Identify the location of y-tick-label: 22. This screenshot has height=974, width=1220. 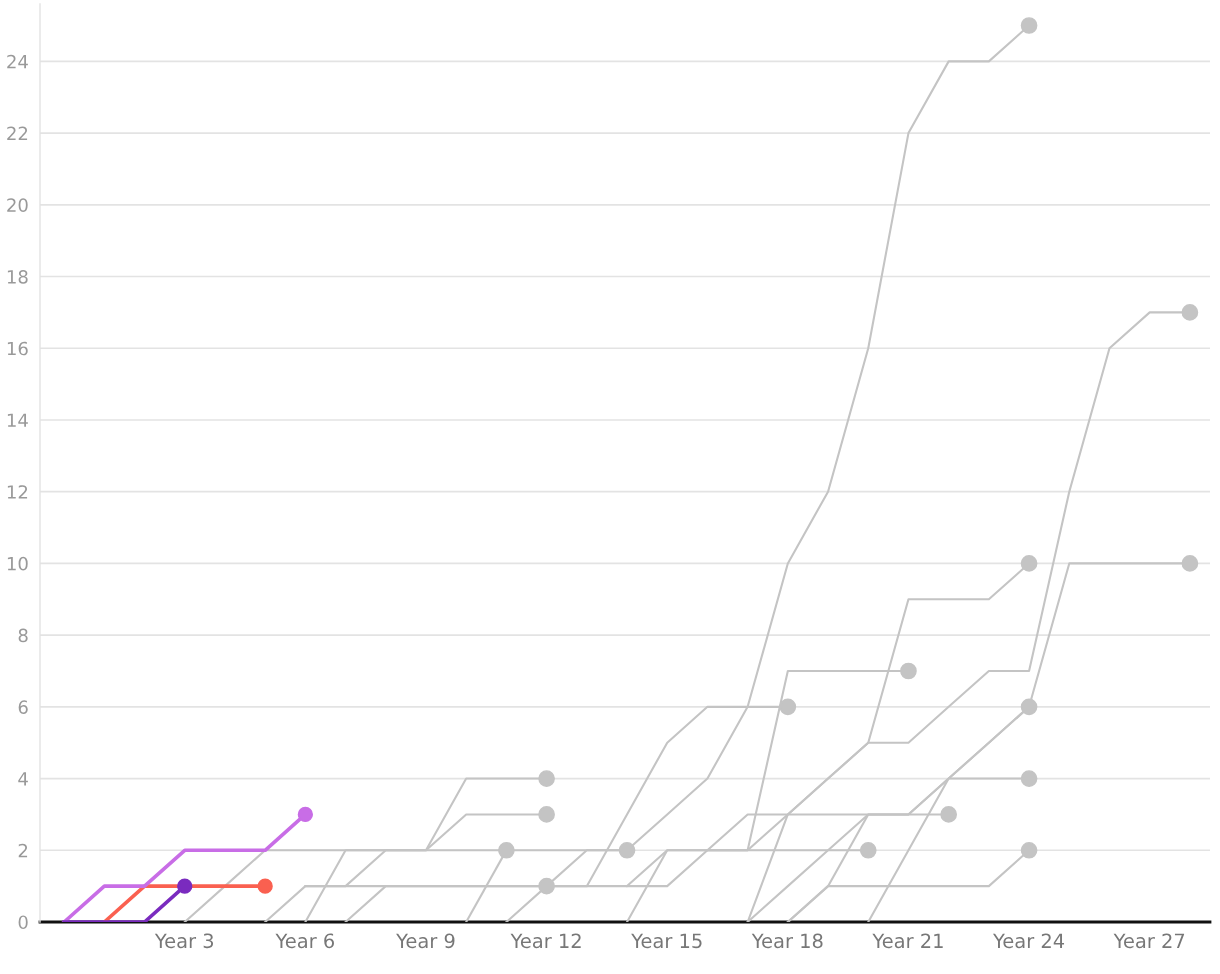
(17, 133).